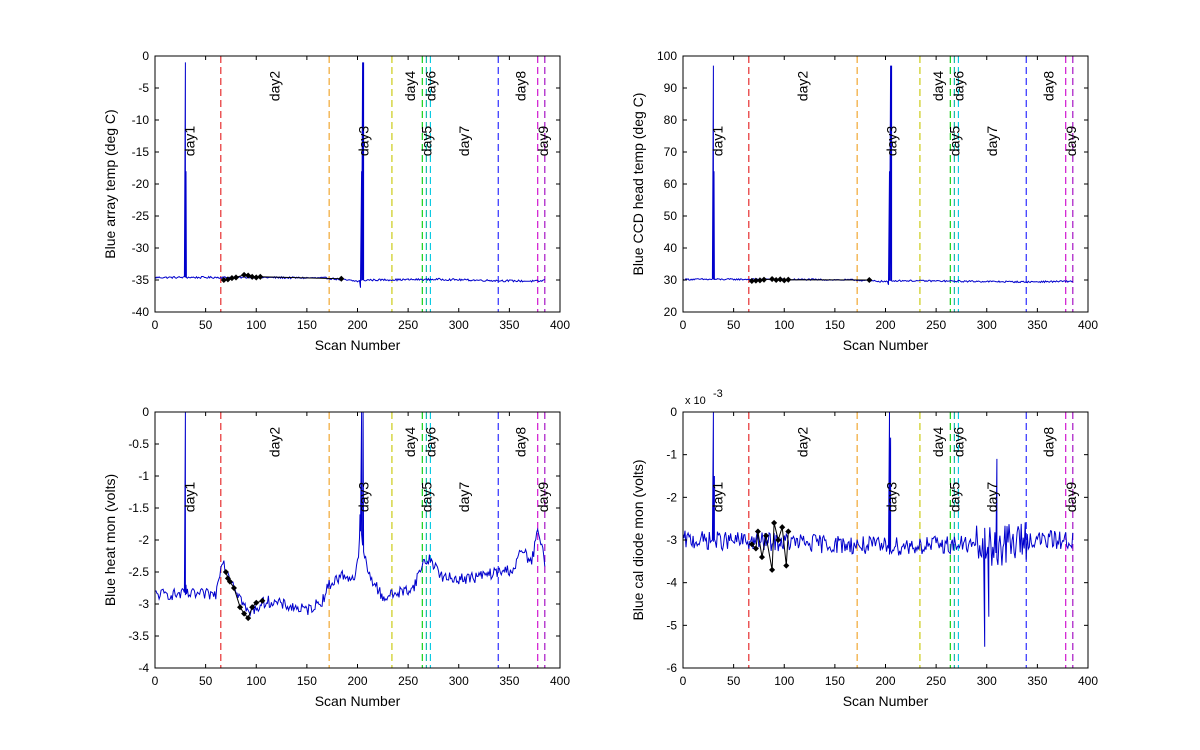 The width and height of the screenshot is (1200, 750). I want to click on day-label-day8: day8, so click(1049, 86).